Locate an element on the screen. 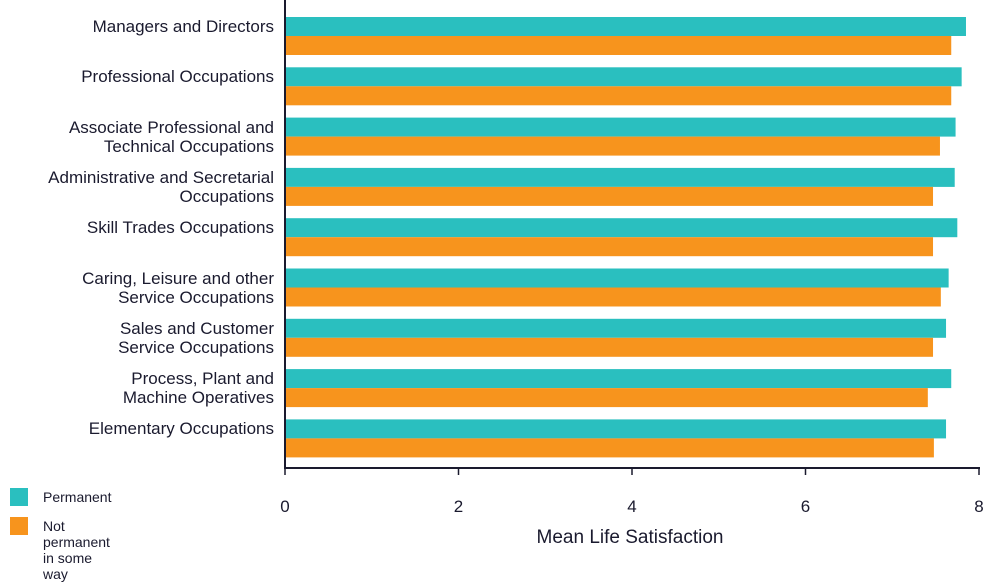  category-label-8: Elementary Occupations is located at coordinates (181, 429).